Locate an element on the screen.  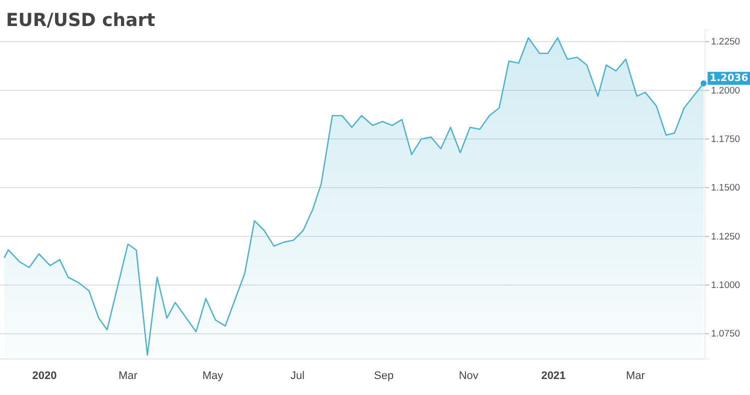
x-tick-label: May is located at coordinates (213, 376).